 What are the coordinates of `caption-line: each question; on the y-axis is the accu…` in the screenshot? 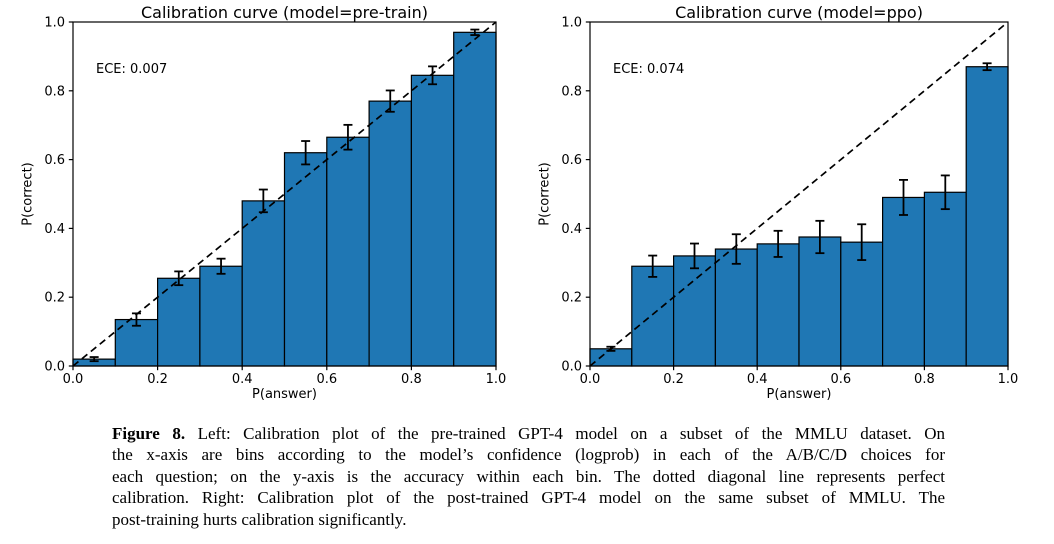 It's located at (528, 476).